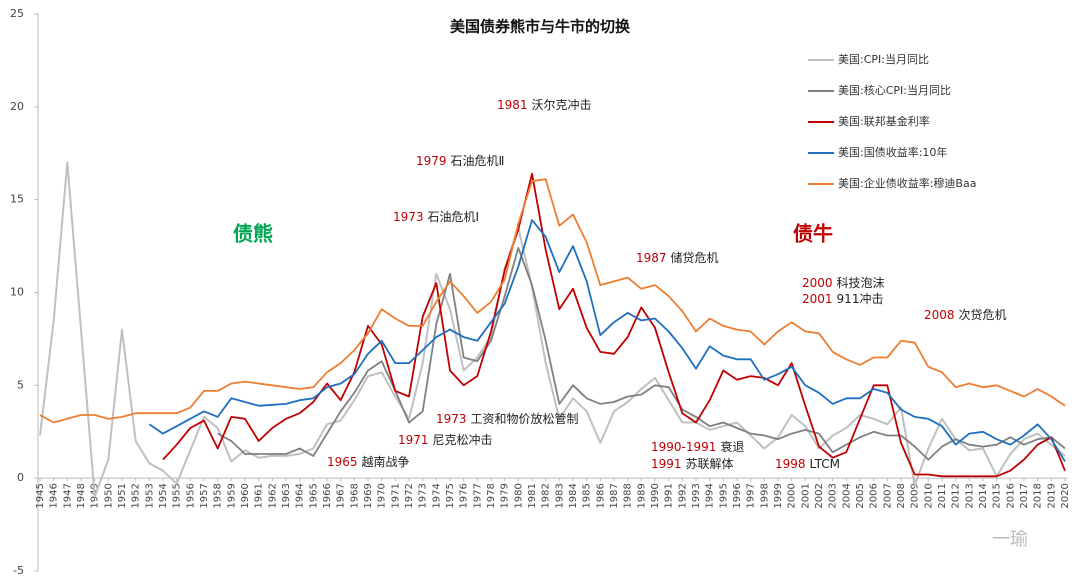  Describe the element at coordinates (341, 495) in the screenshot. I see `x-tick-label: 1967` at that location.